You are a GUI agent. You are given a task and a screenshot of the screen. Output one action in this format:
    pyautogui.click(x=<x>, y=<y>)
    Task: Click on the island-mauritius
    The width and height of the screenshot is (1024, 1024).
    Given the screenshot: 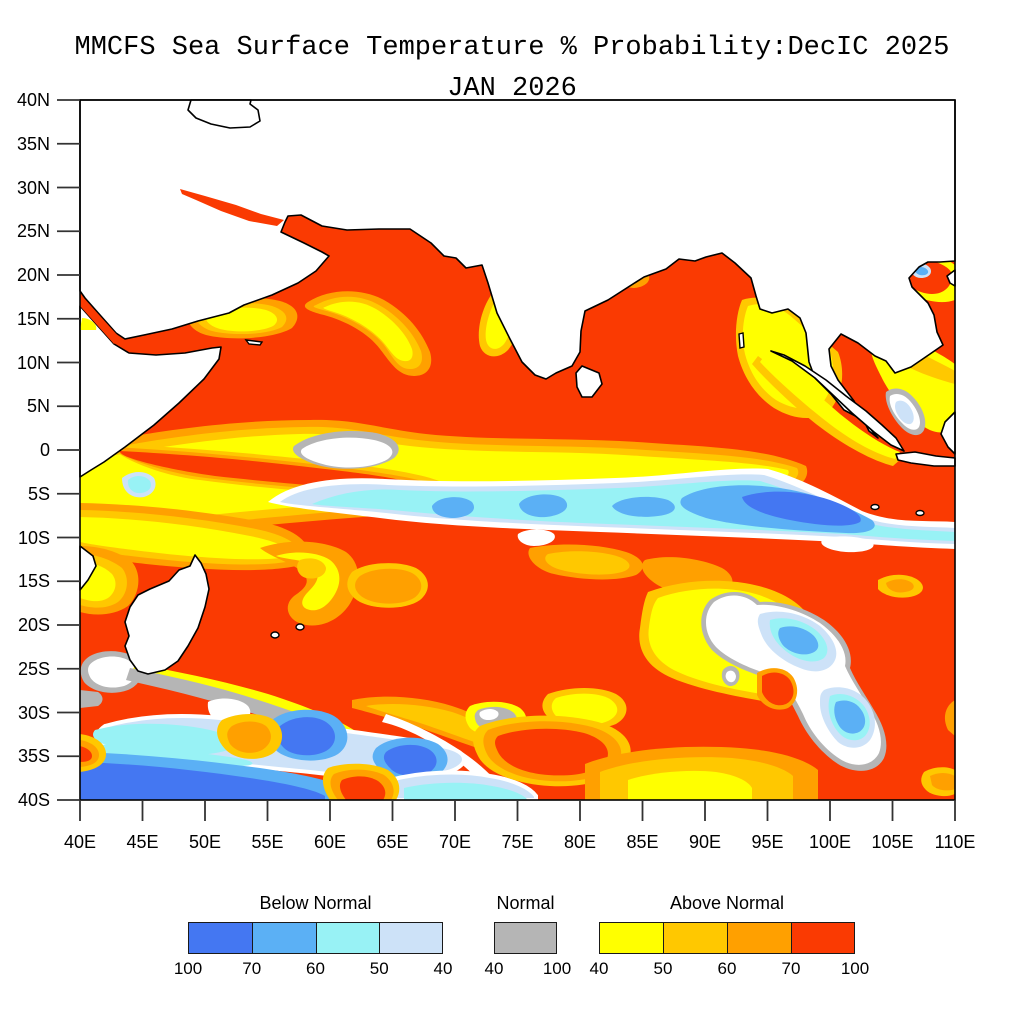 What is the action you would take?
    pyautogui.click(x=300, y=627)
    